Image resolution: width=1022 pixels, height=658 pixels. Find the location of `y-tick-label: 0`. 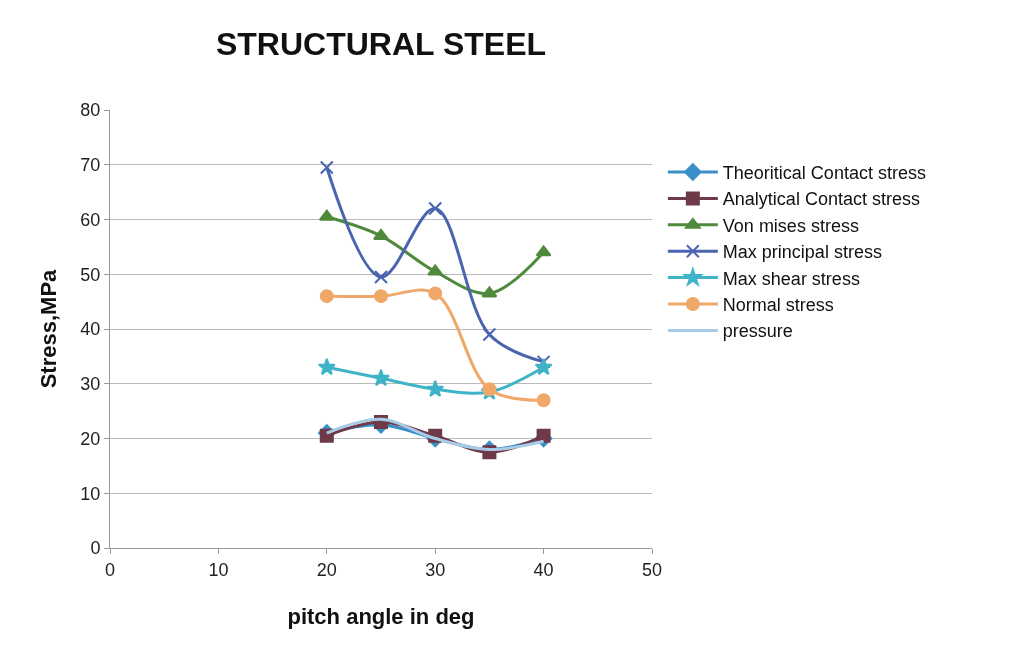

y-tick-label: 0 is located at coordinates (95, 548).